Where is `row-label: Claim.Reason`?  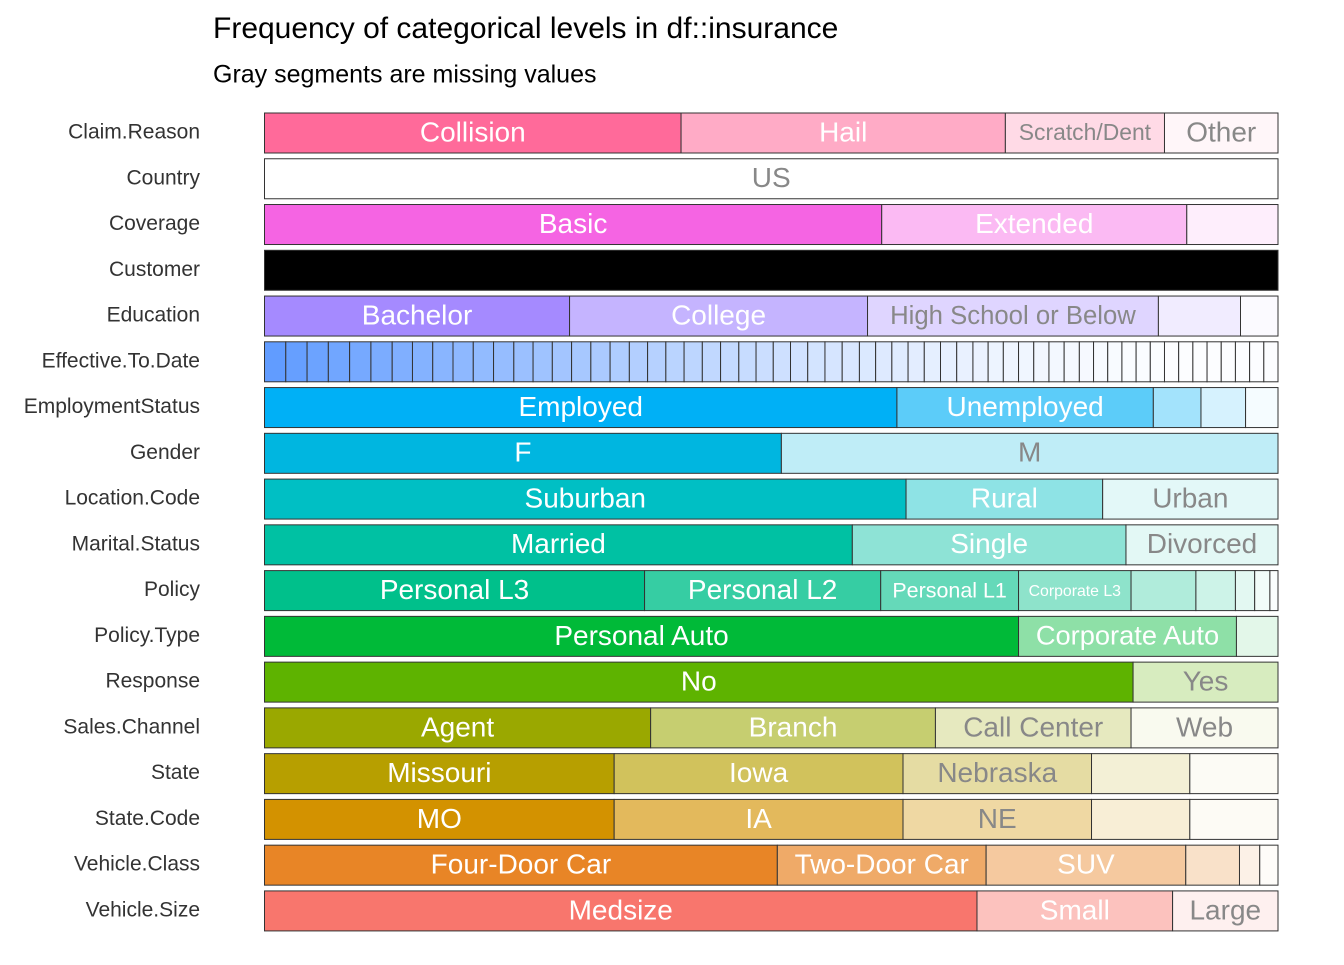 row-label: Claim.Reason is located at coordinates (134, 132).